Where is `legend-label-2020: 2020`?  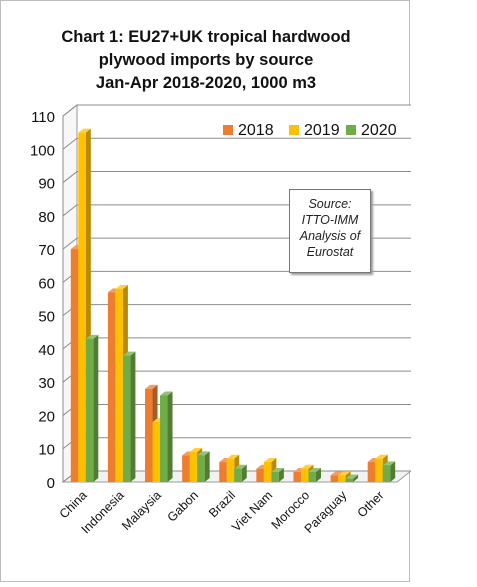
legend-label-2020: 2020 is located at coordinates (379, 130).